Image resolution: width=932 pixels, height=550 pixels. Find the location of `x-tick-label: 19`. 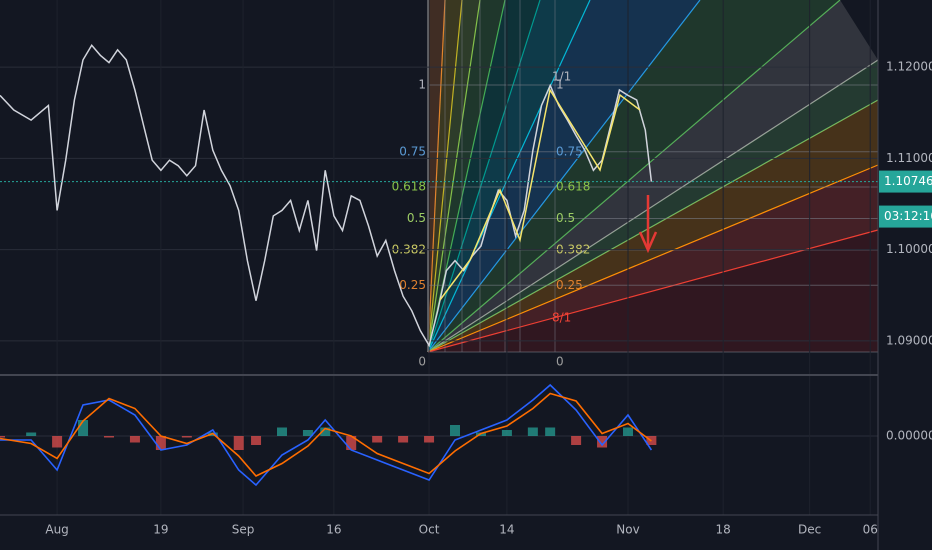

x-tick-label: 19 is located at coordinates (160, 530).